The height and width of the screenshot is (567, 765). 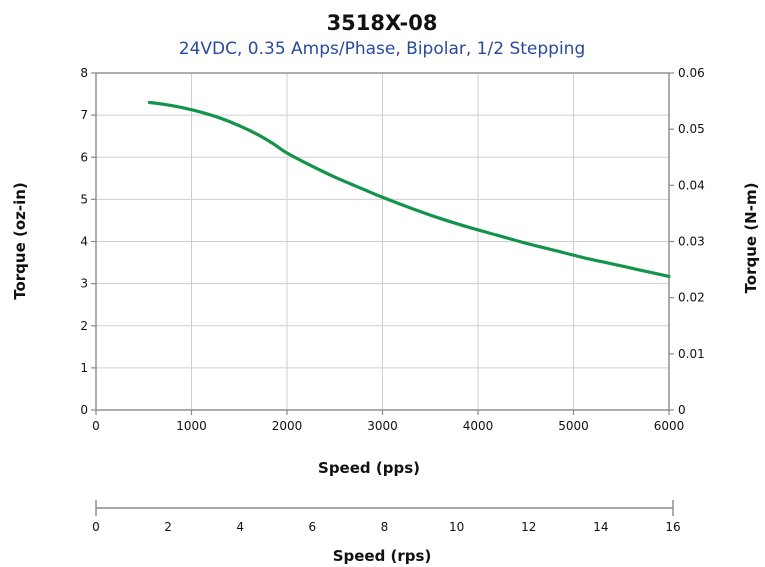 I want to click on y2-tick-label: 0.04, so click(x=691, y=185).